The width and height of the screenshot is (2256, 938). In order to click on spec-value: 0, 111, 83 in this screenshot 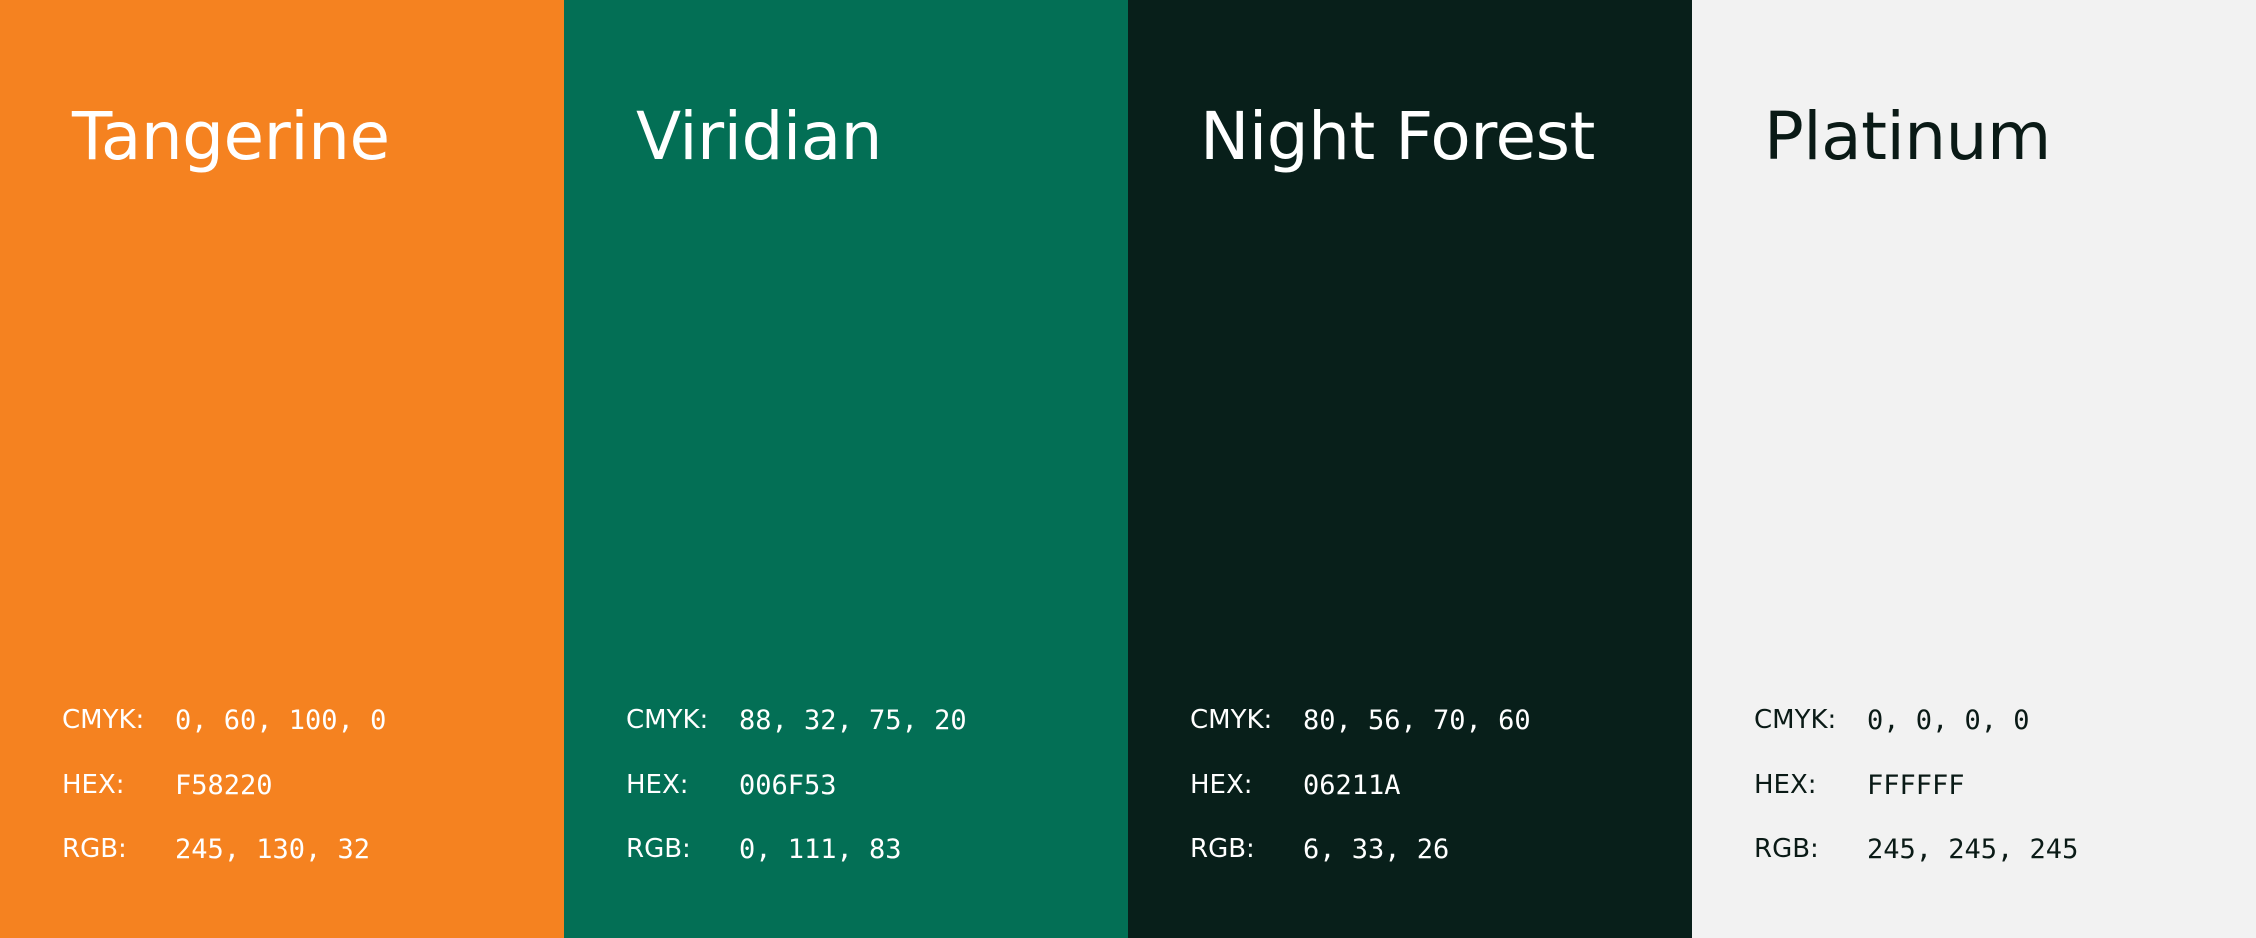, I will do `click(820, 849)`.